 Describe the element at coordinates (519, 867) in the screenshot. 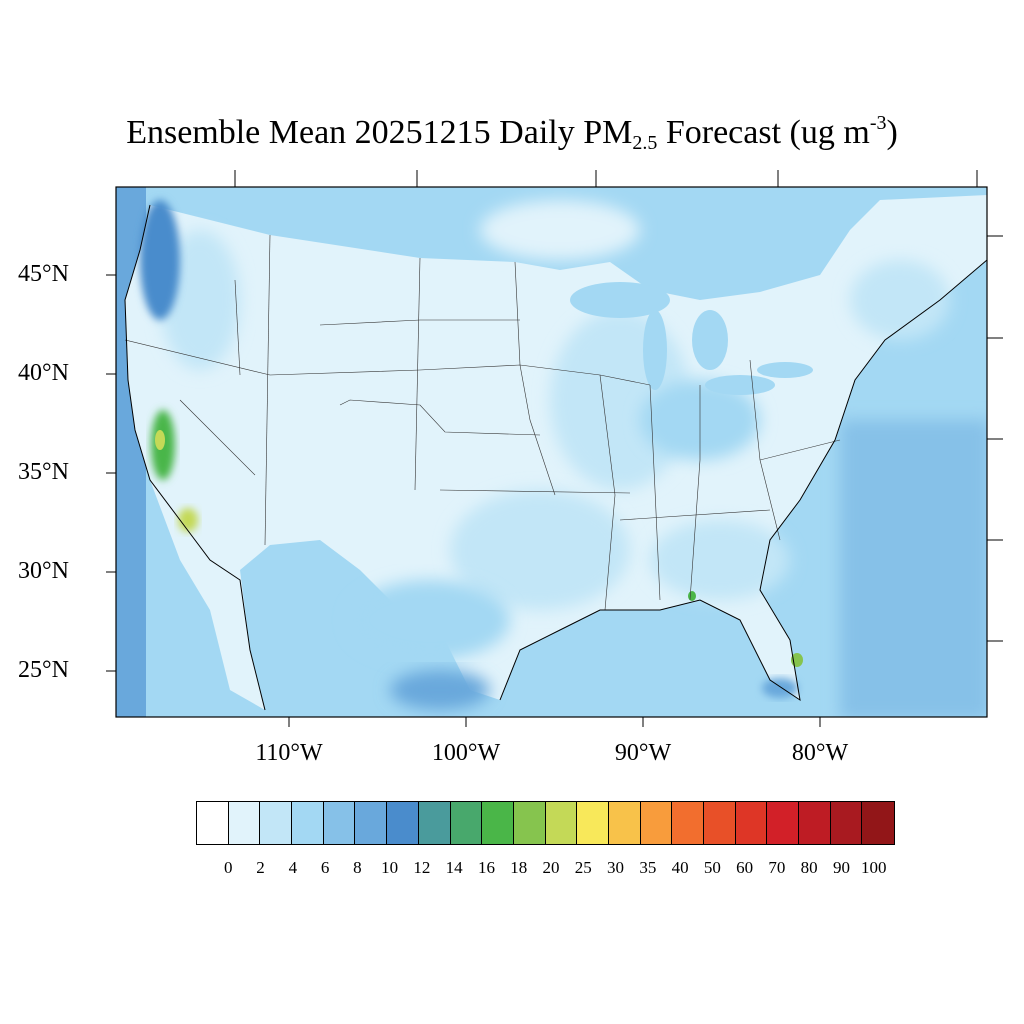

I see `colorbar-label: 18` at that location.